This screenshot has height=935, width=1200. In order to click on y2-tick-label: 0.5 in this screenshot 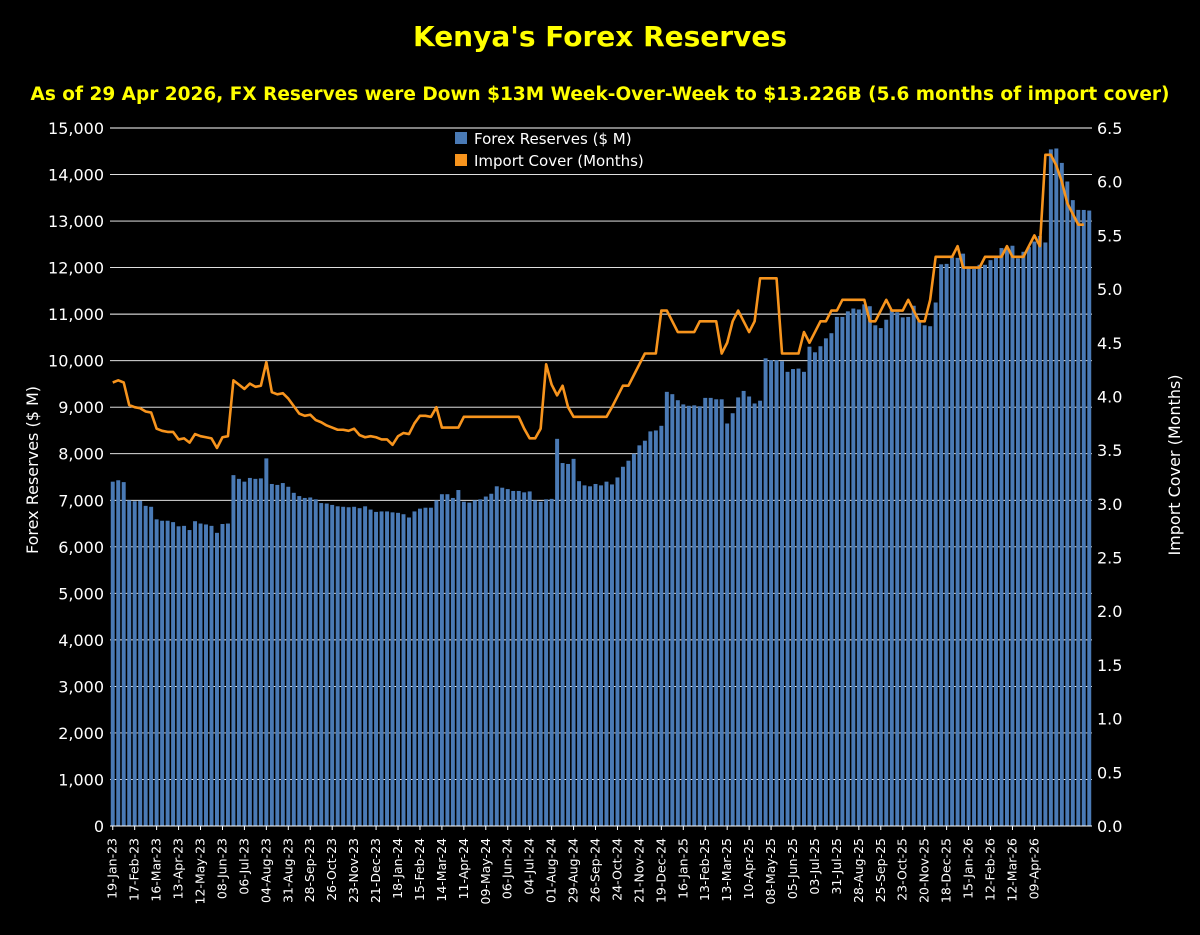, I will do `click(1109, 772)`.